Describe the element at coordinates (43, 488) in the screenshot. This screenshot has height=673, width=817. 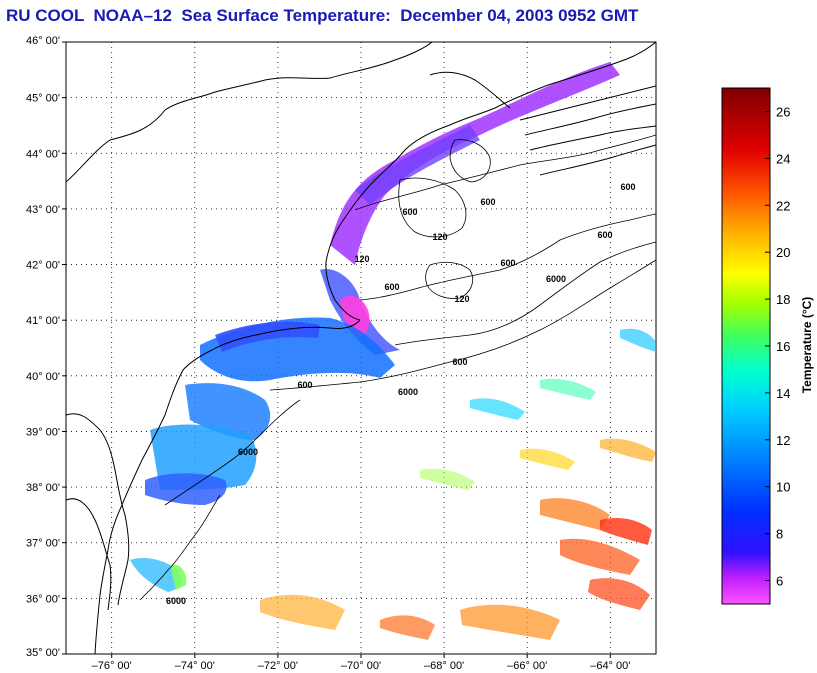
I see `latitude-tick-label: 38° 00'` at that location.